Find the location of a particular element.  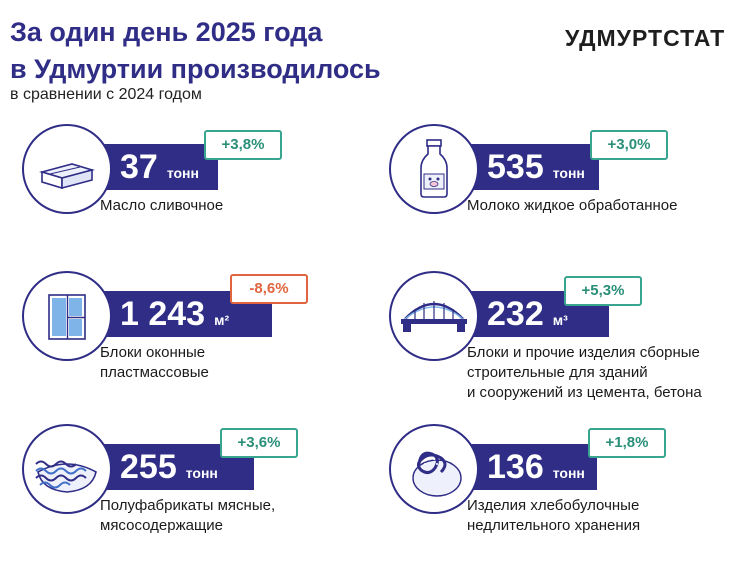

value-unit: м³ is located at coordinates (560, 320).